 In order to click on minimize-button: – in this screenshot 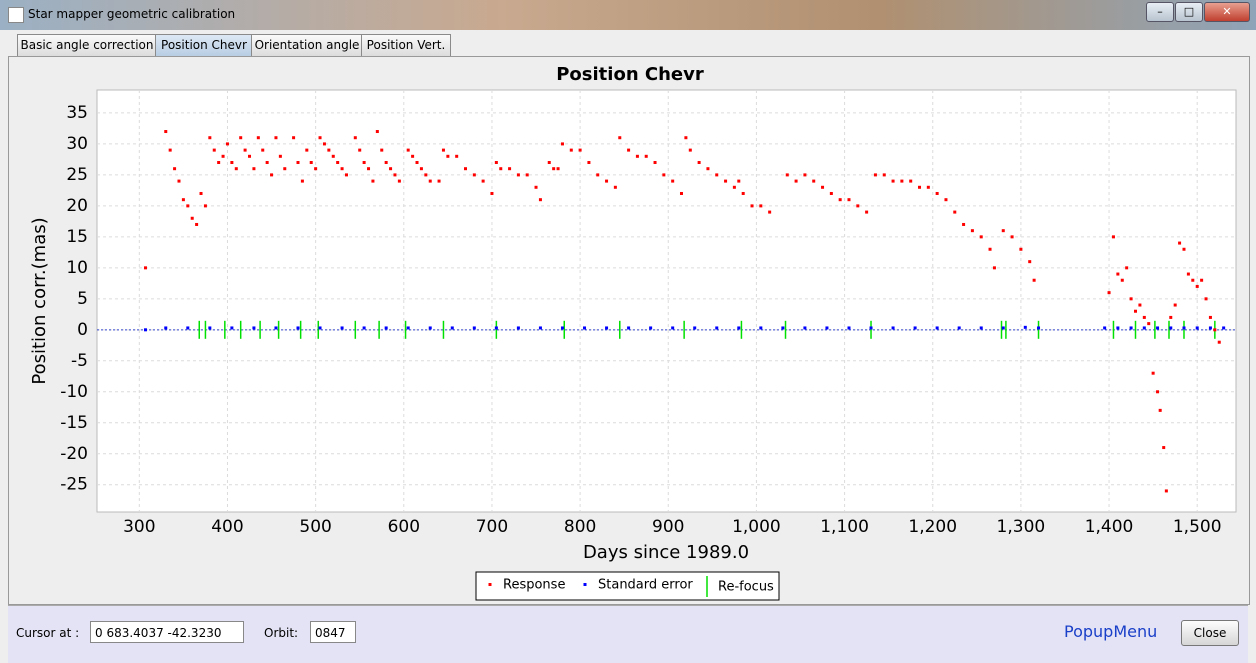, I will do `click(1160, 12)`.